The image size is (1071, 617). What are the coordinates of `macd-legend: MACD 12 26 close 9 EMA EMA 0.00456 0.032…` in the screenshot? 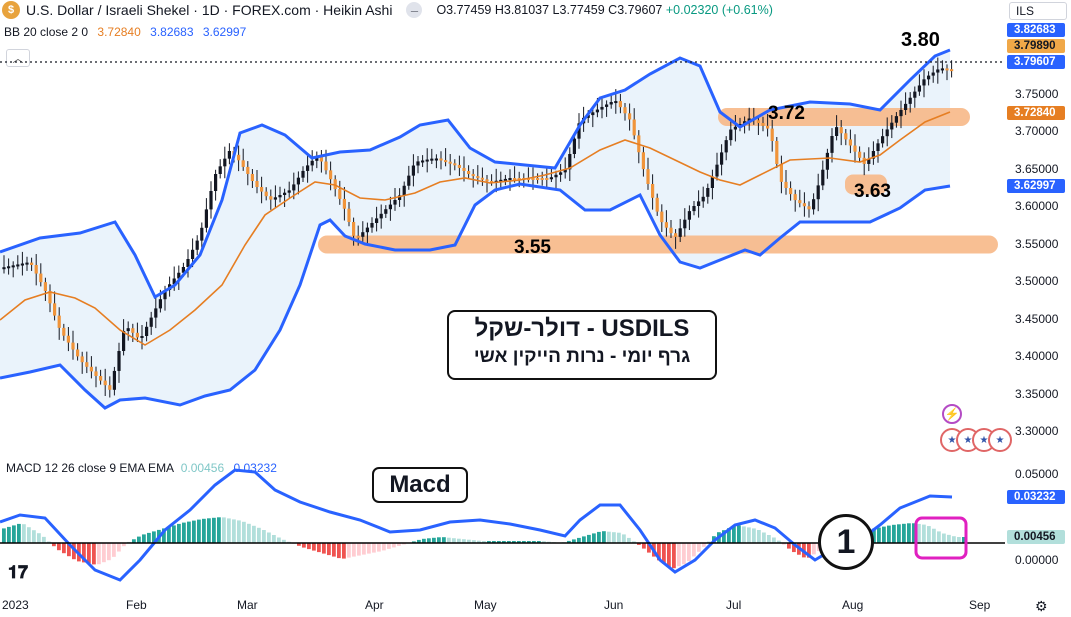 It's located at (141, 468).